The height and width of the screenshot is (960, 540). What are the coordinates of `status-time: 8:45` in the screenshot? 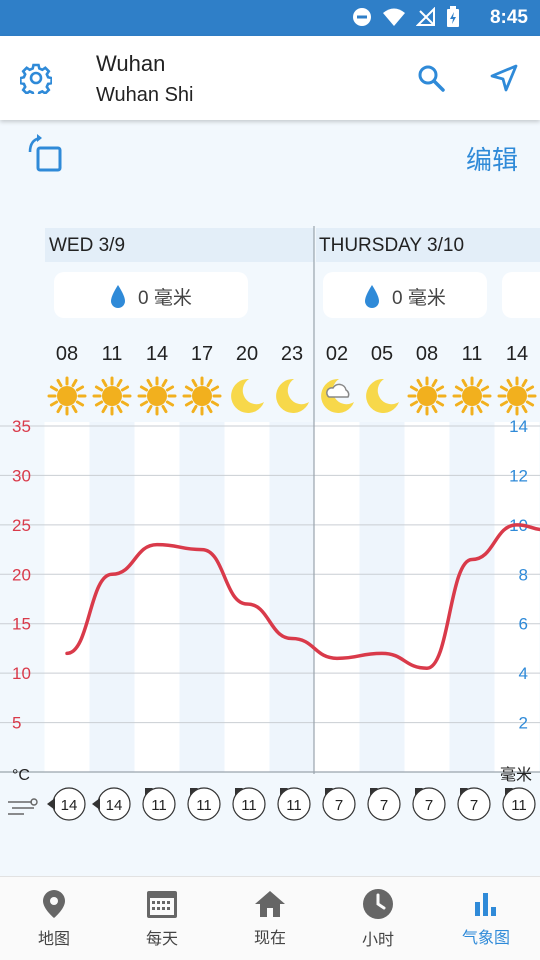 It's located at (508, 17).